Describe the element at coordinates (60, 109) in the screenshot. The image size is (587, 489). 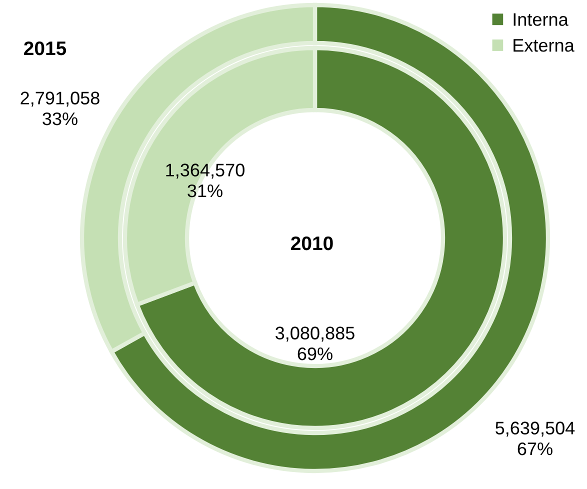
I see `data-label: 2,791,058 33%` at that location.